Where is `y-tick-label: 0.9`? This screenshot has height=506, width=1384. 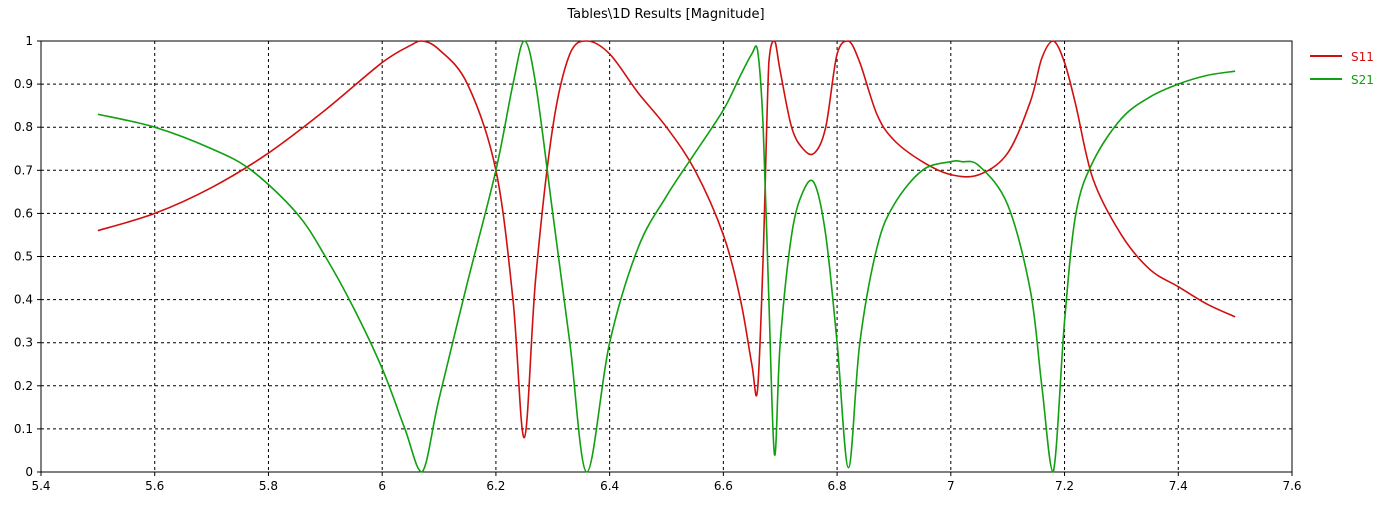
y-tick-label: 0.9 is located at coordinates (23, 84).